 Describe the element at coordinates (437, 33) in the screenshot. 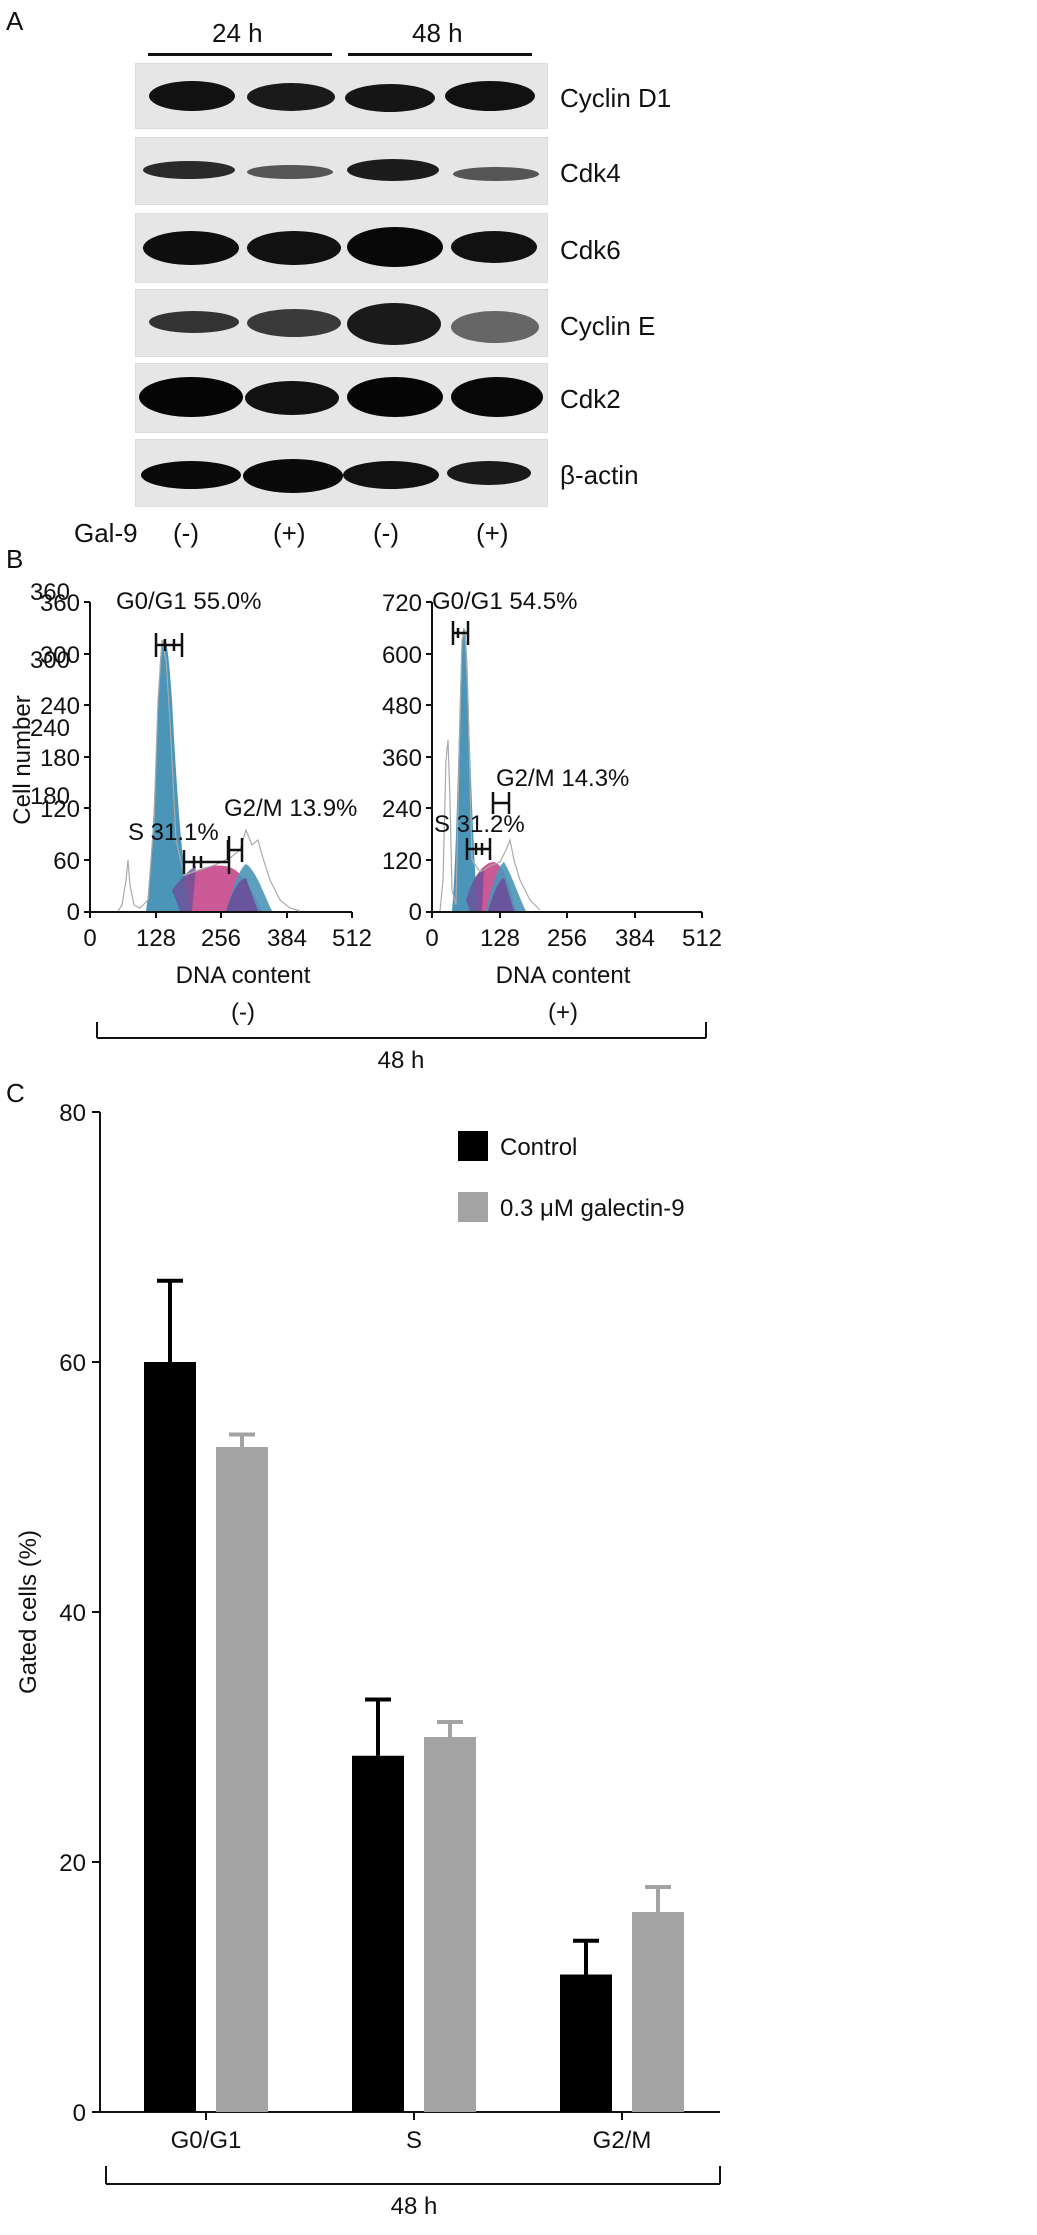

I see `time-label-48h: 48 h` at that location.